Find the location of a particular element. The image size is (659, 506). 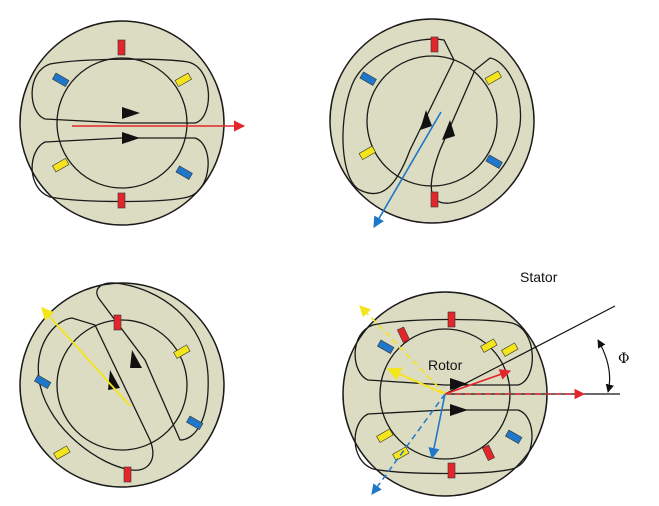

coil-loop-lower is located at coordinates (443, 442).